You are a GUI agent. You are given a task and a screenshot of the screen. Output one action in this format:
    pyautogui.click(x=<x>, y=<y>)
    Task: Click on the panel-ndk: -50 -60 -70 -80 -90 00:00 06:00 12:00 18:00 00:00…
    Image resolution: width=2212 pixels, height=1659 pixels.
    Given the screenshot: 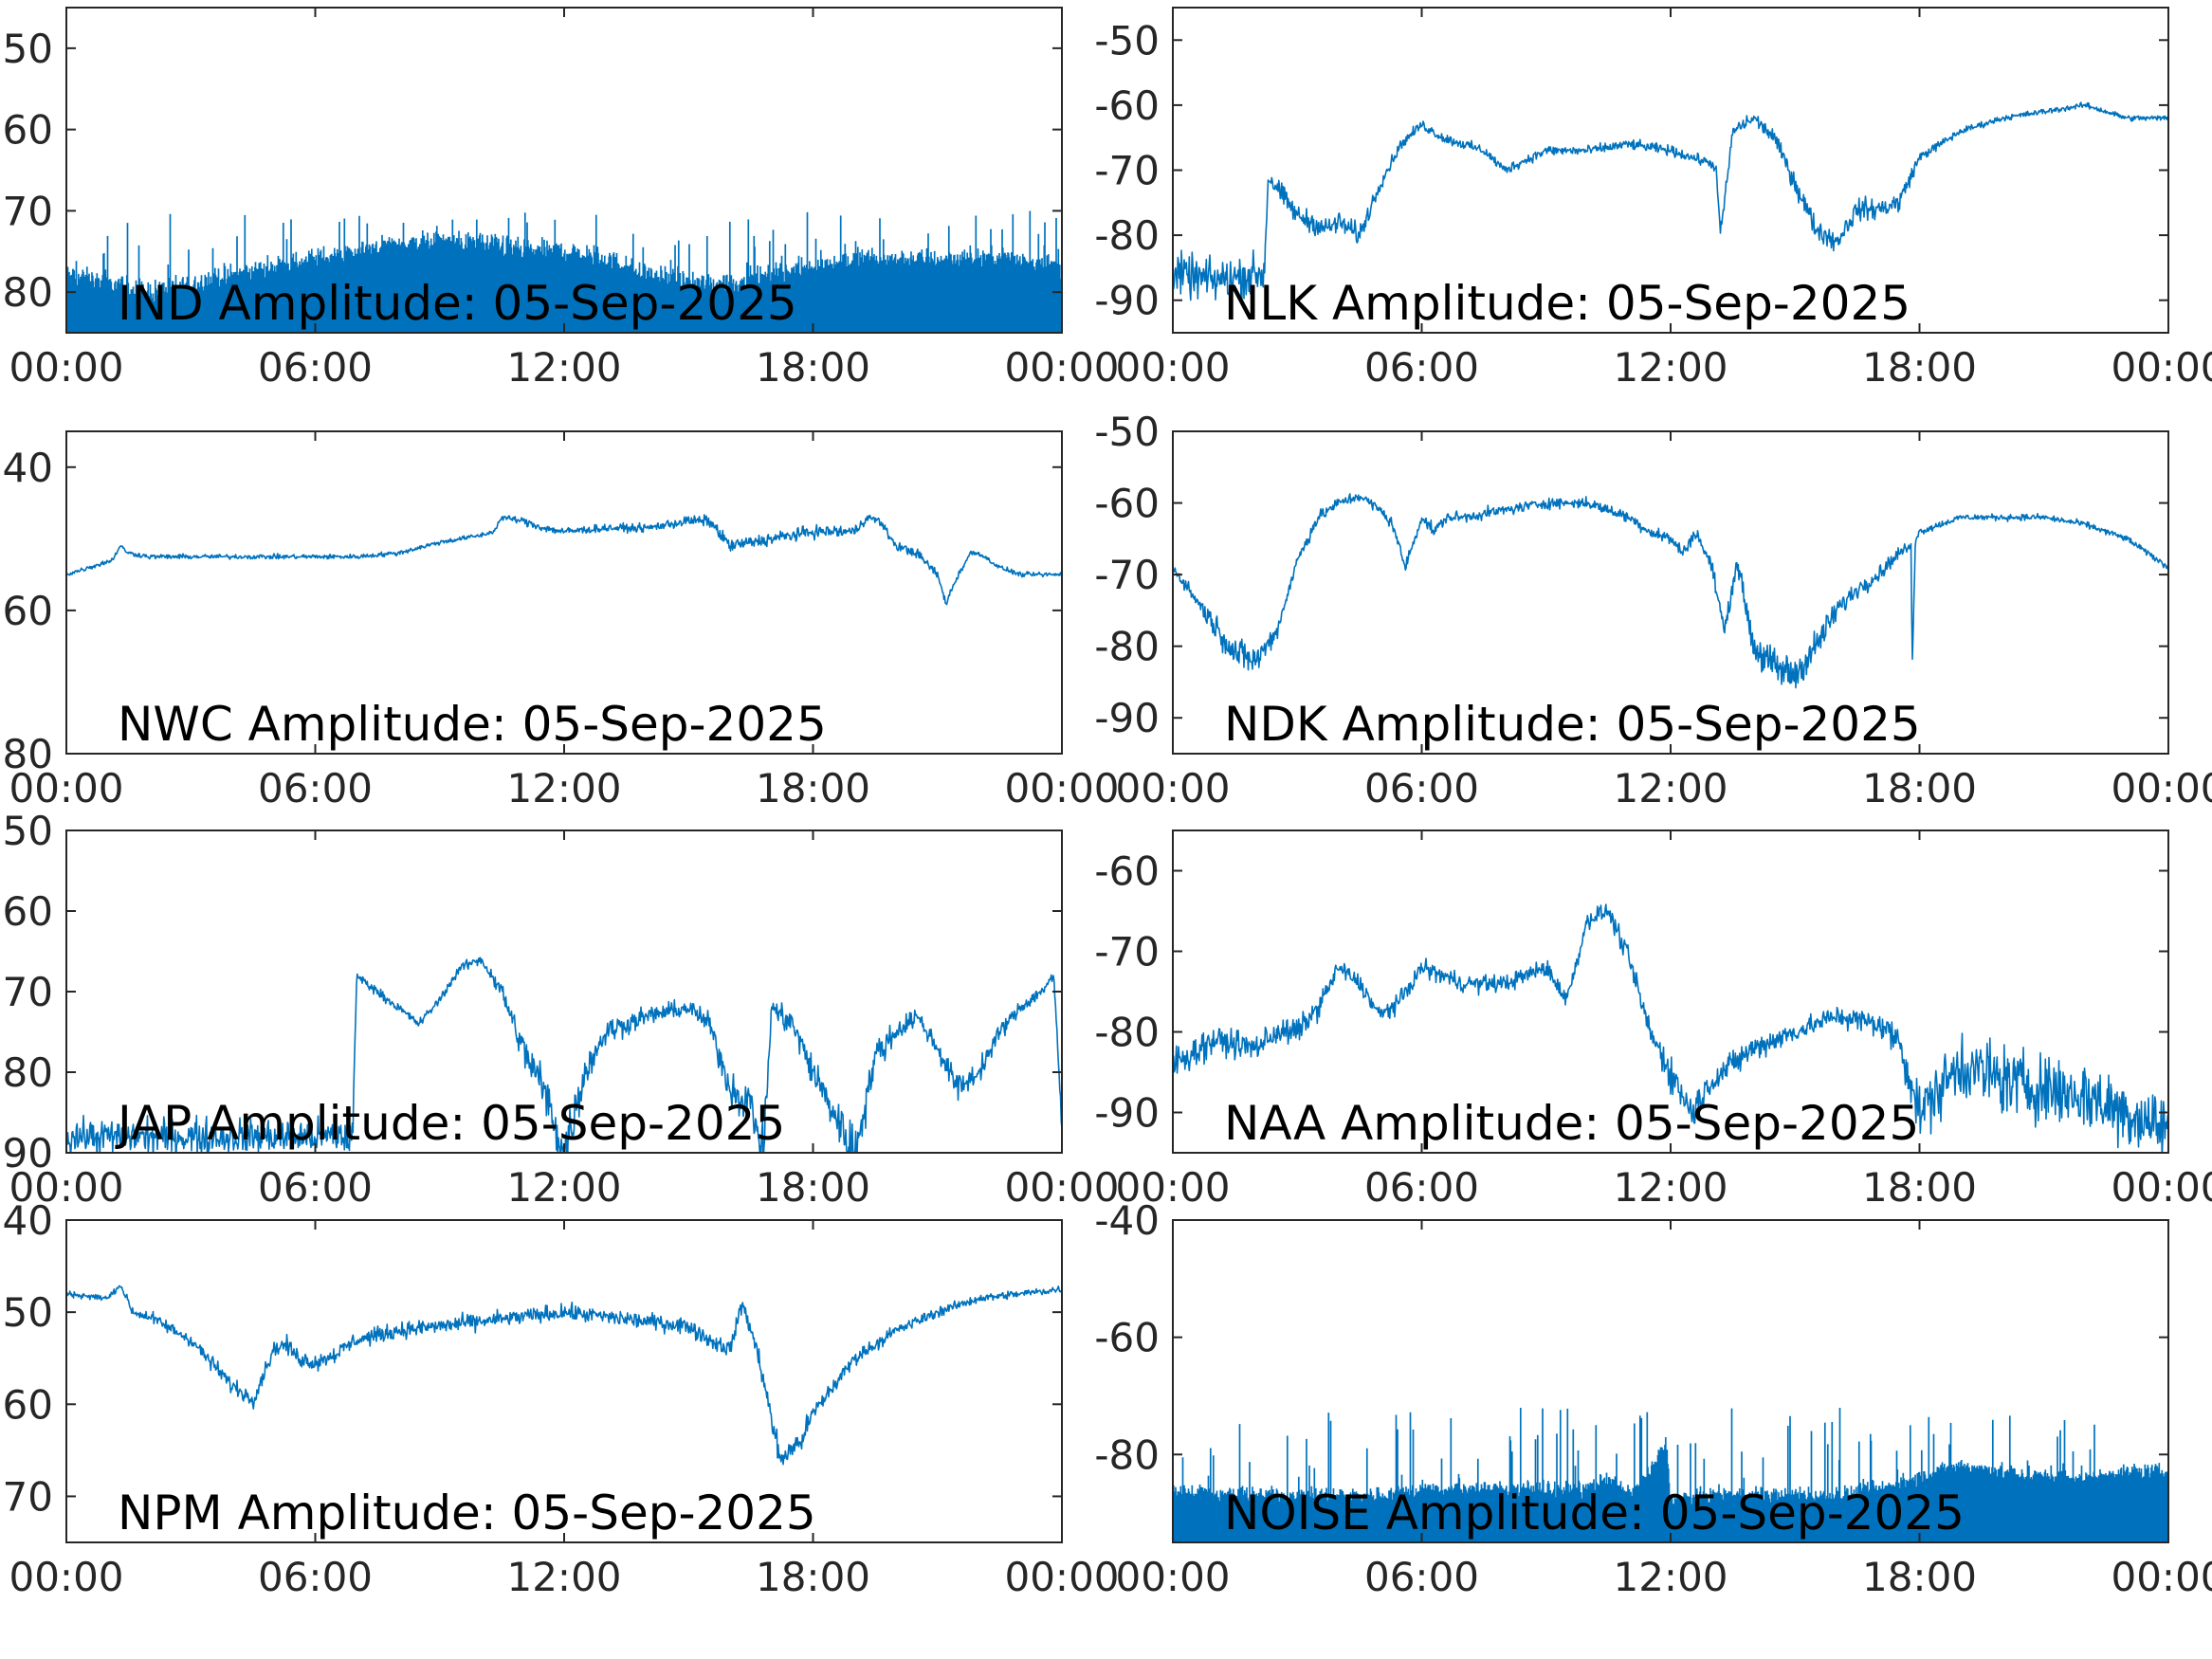 What is the action you would take?
    pyautogui.click(x=1653, y=610)
    